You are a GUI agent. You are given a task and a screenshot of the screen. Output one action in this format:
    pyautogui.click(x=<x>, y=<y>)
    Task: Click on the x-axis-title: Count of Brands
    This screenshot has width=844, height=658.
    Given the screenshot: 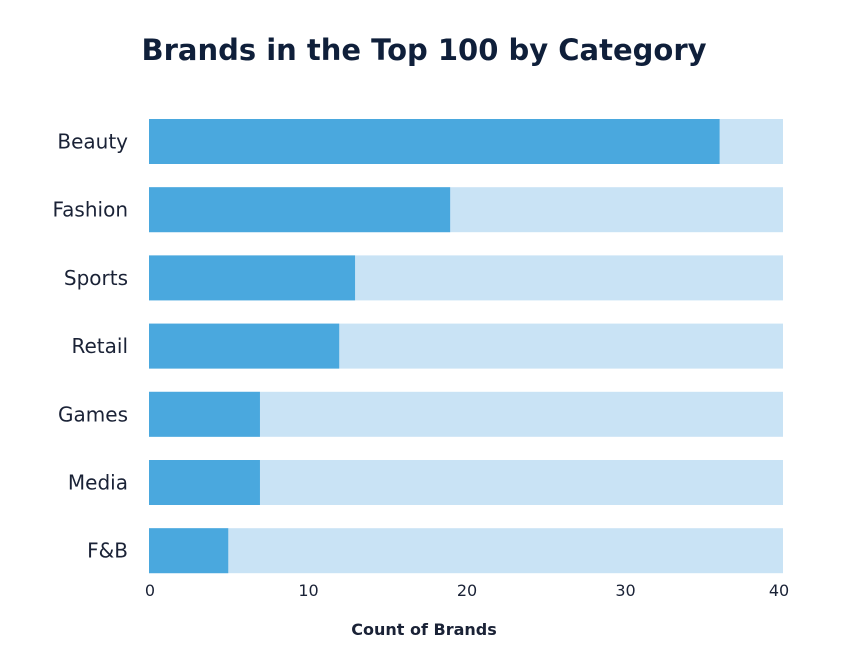 What is the action you would take?
    pyautogui.click(x=424, y=629)
    